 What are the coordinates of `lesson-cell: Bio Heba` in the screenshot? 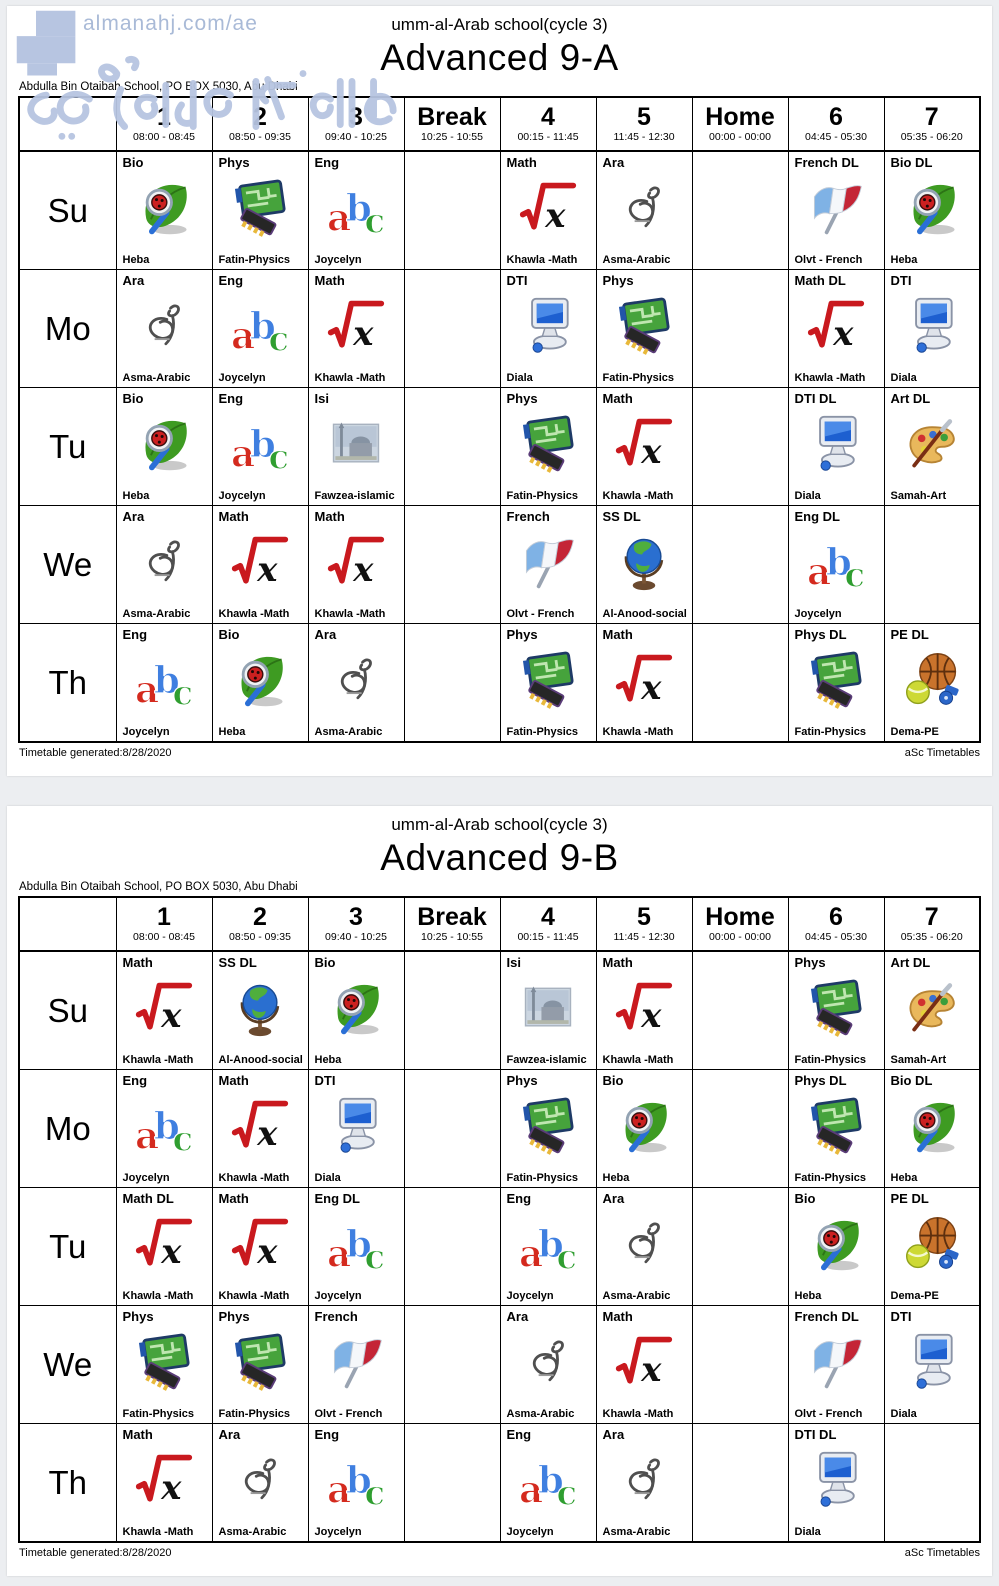 It's located at (260, 683).